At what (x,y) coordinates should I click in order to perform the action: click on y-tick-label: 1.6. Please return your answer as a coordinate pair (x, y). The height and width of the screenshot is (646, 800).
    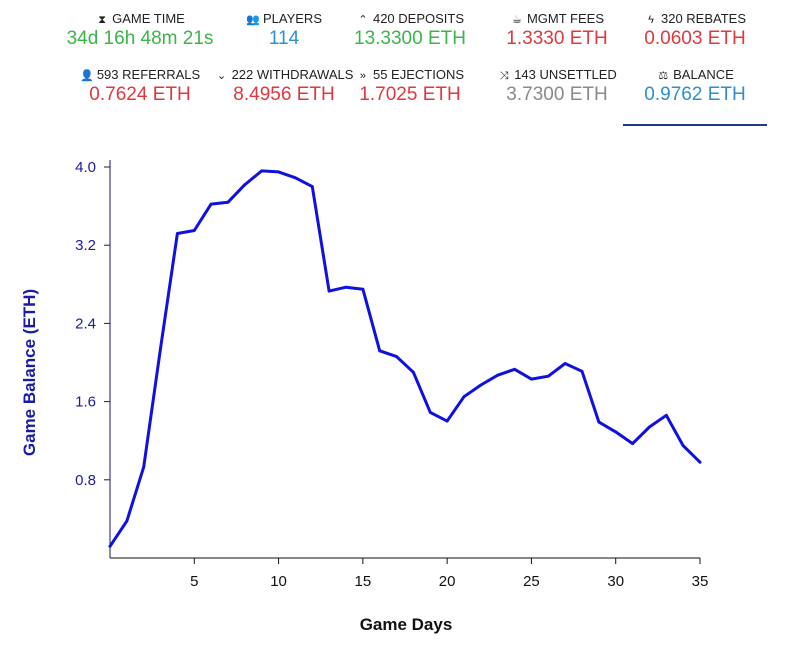
    Looking at the image, I should click on (85, 402).